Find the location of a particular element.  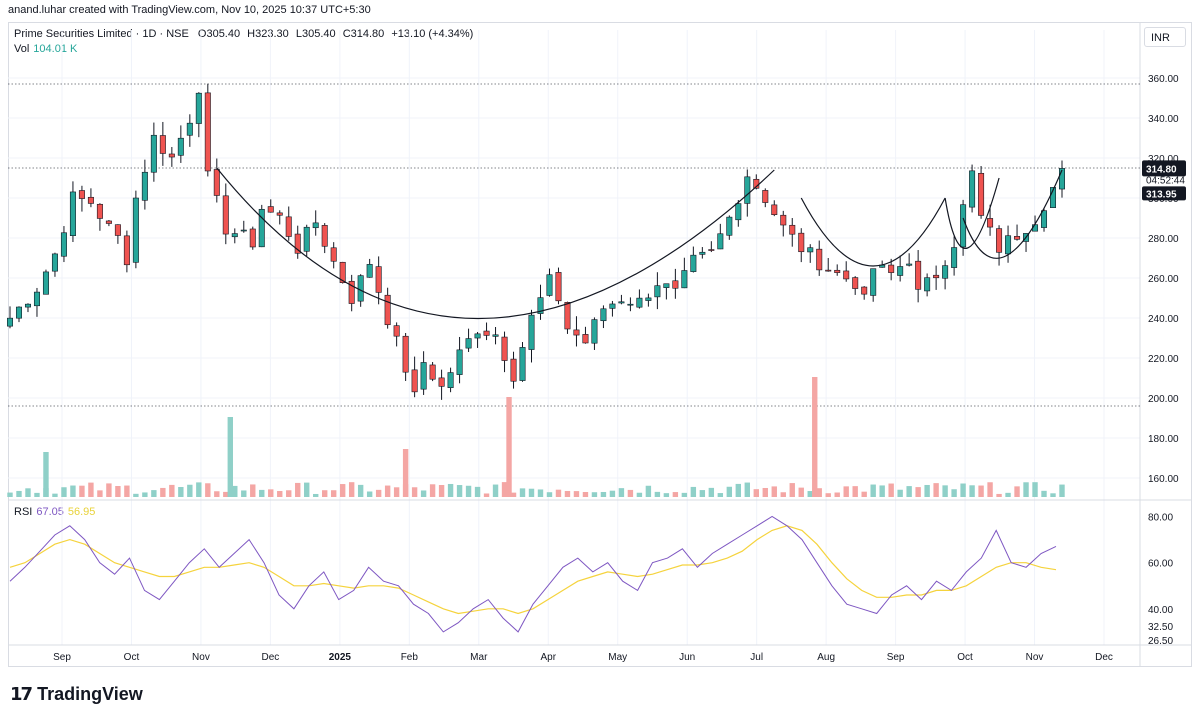

open-label: O is located at coordinates (202, 34).